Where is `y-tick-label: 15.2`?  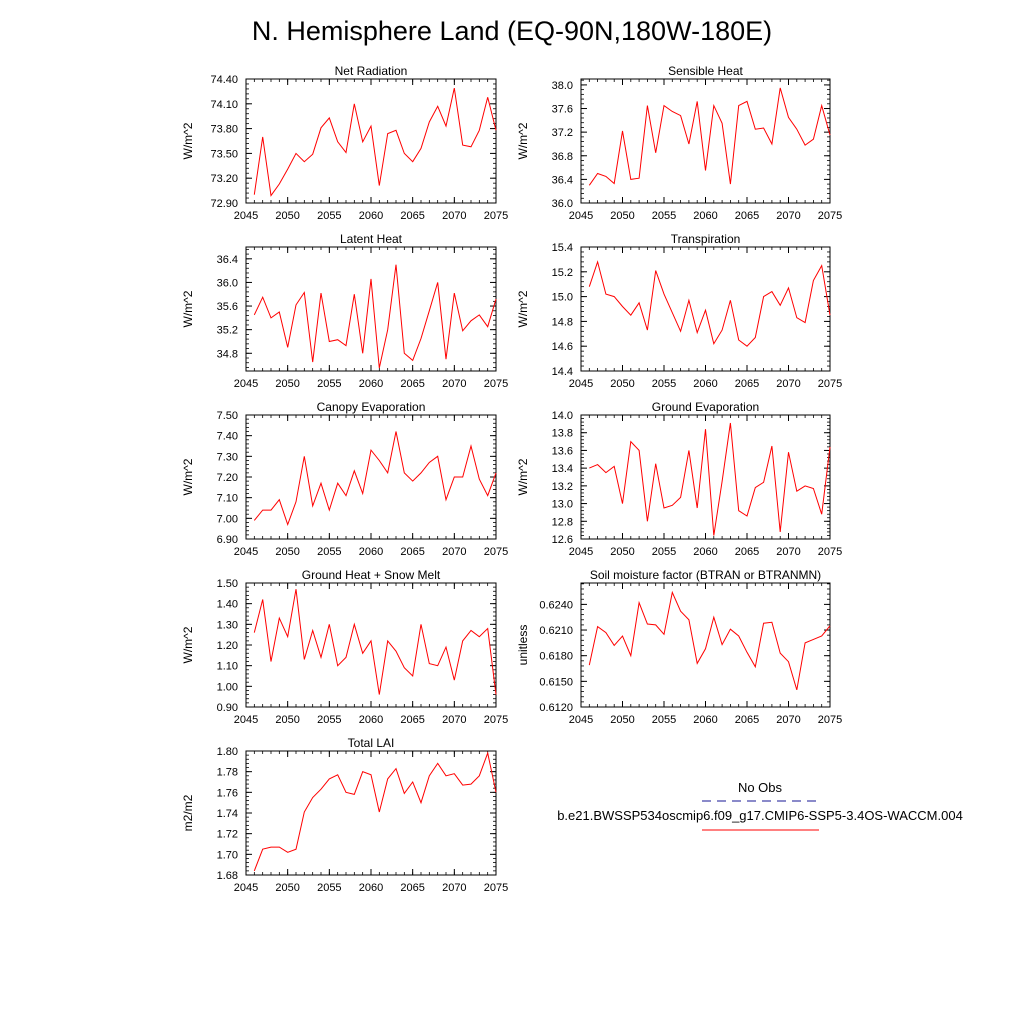 y-tick-label: 15.2 is located at coordinates (562, 273).